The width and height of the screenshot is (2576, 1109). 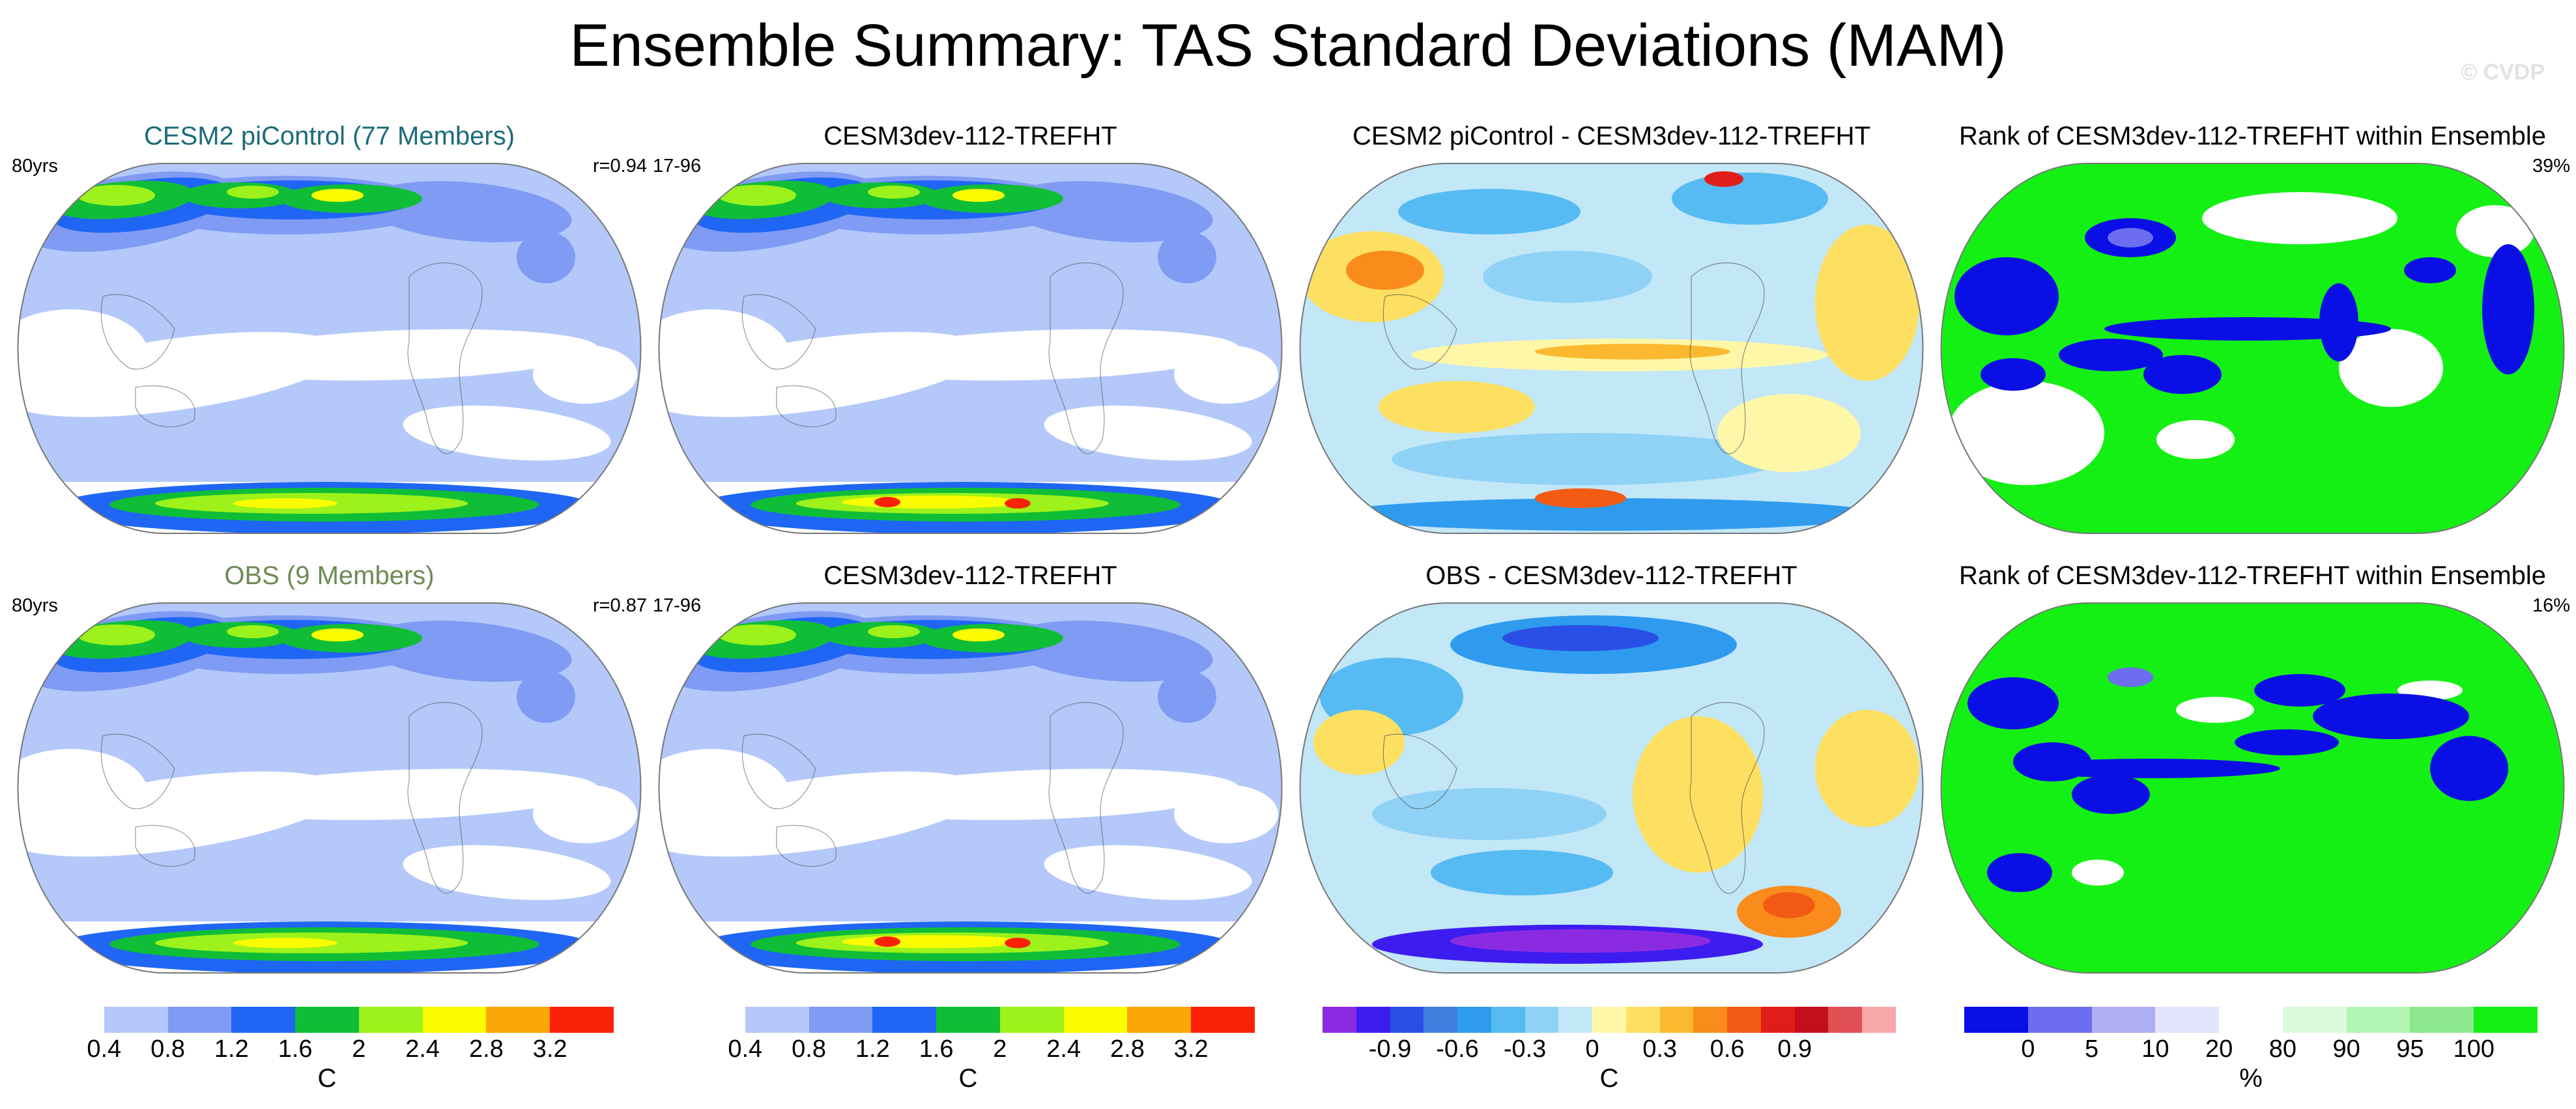 What do you see at coordinates (1525, 1049) in the screenshot?
I see `colorbar-tick-label: -0.3` at bounding box center [1525, 1049].